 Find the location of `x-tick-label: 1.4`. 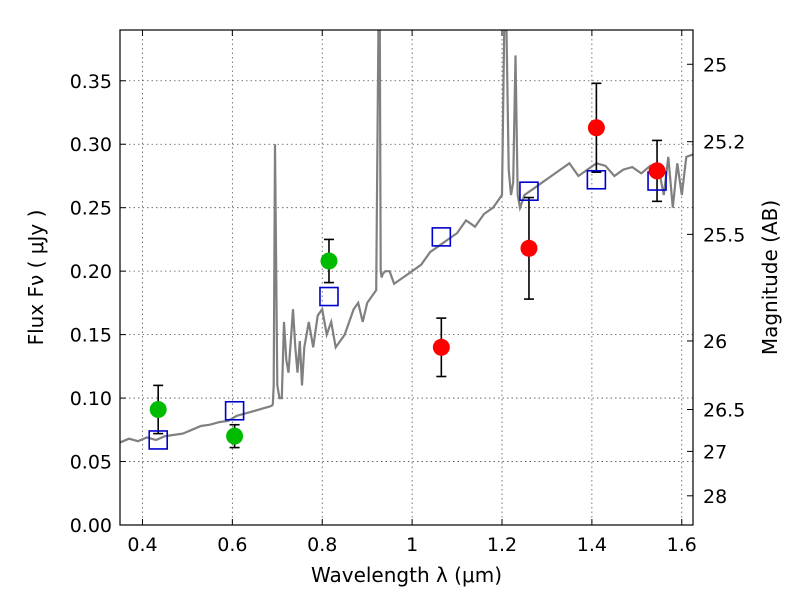

x-tick-label: 1.4 is located at coordinates (592, 545).